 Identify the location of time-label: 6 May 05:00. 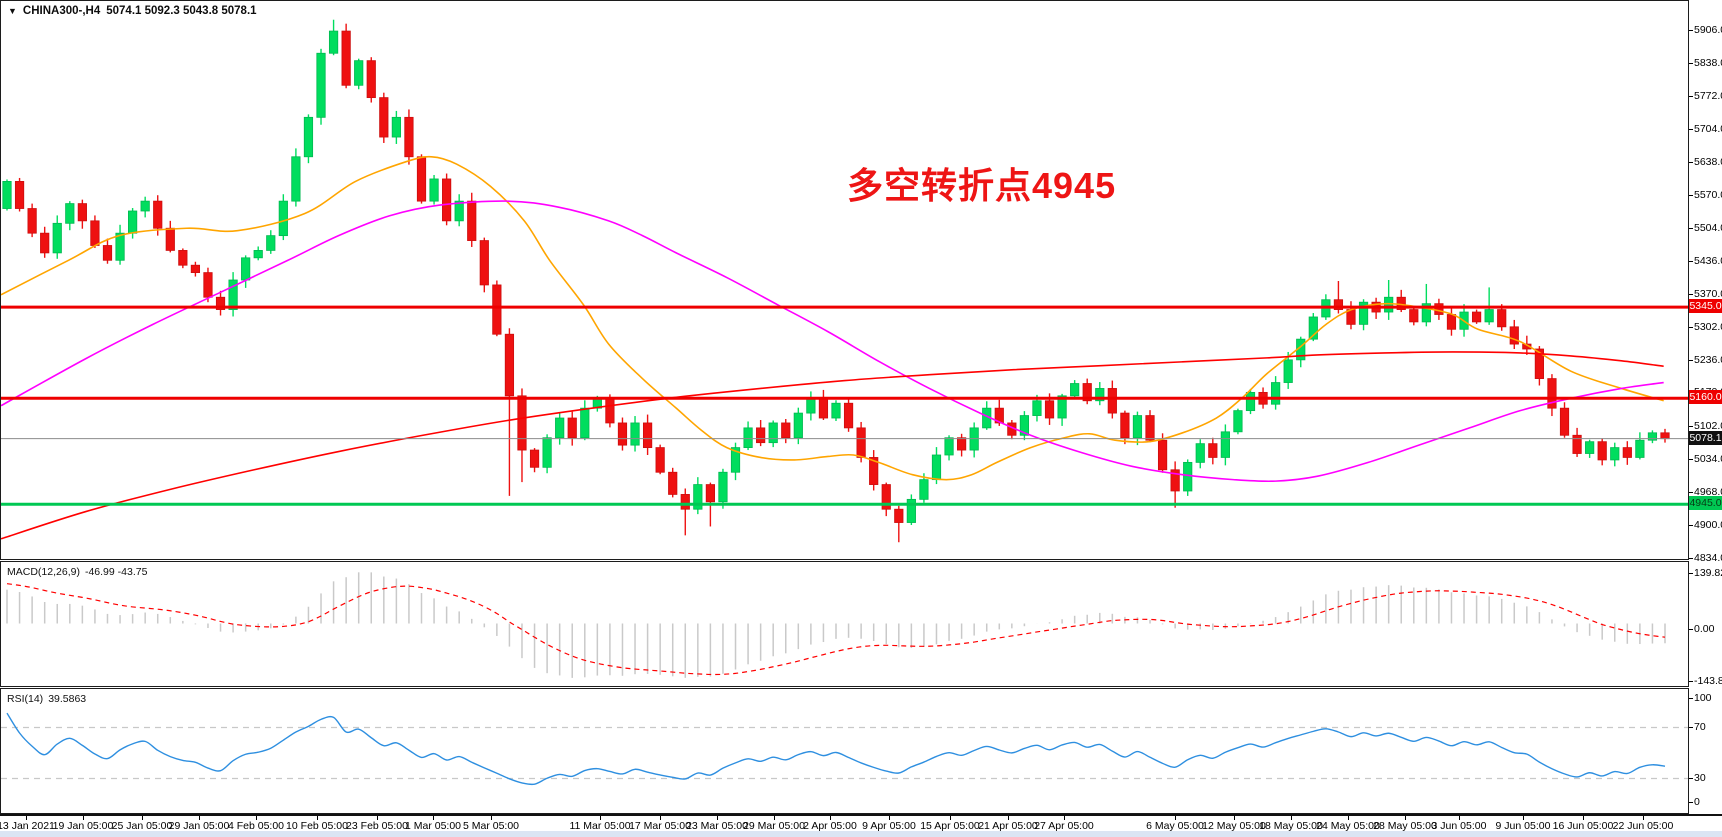
(1175, 826).